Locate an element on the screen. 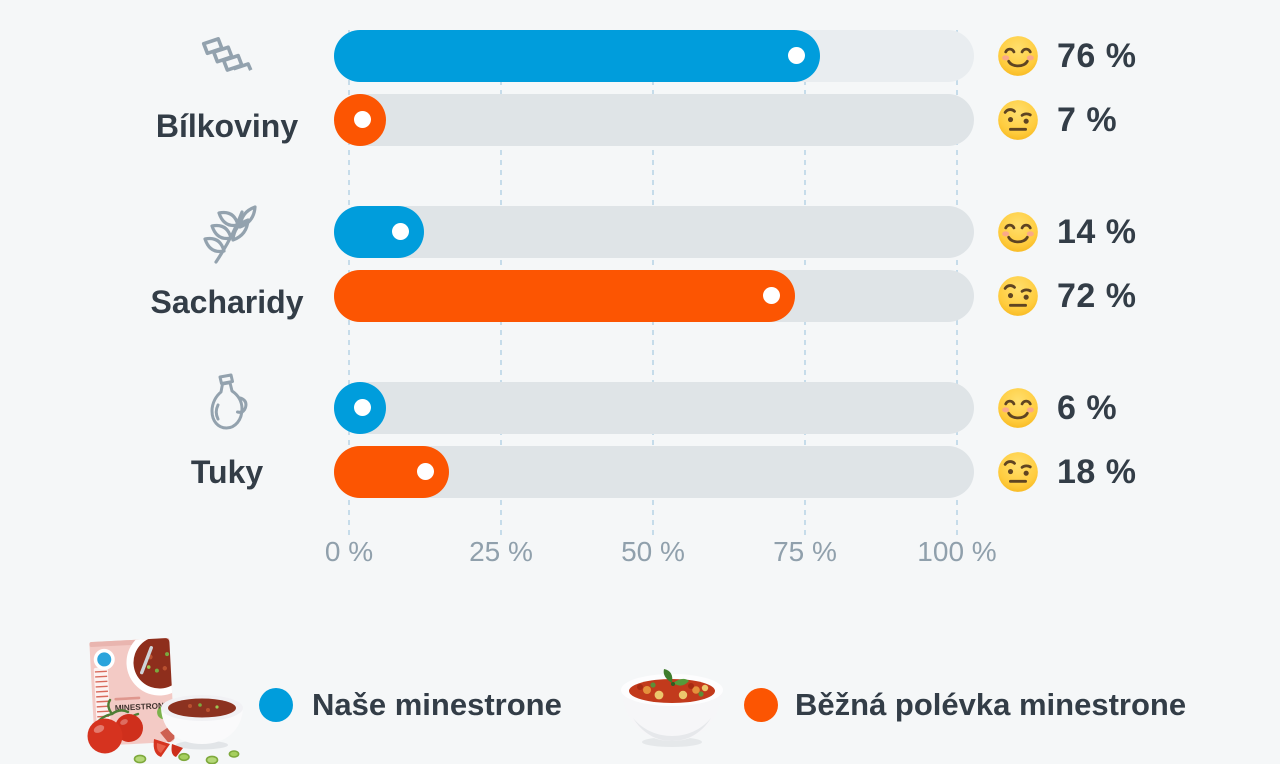 This screenshot has height=764, width=1280. bar-sacharidy-ours is located at coordinates (654, 232).